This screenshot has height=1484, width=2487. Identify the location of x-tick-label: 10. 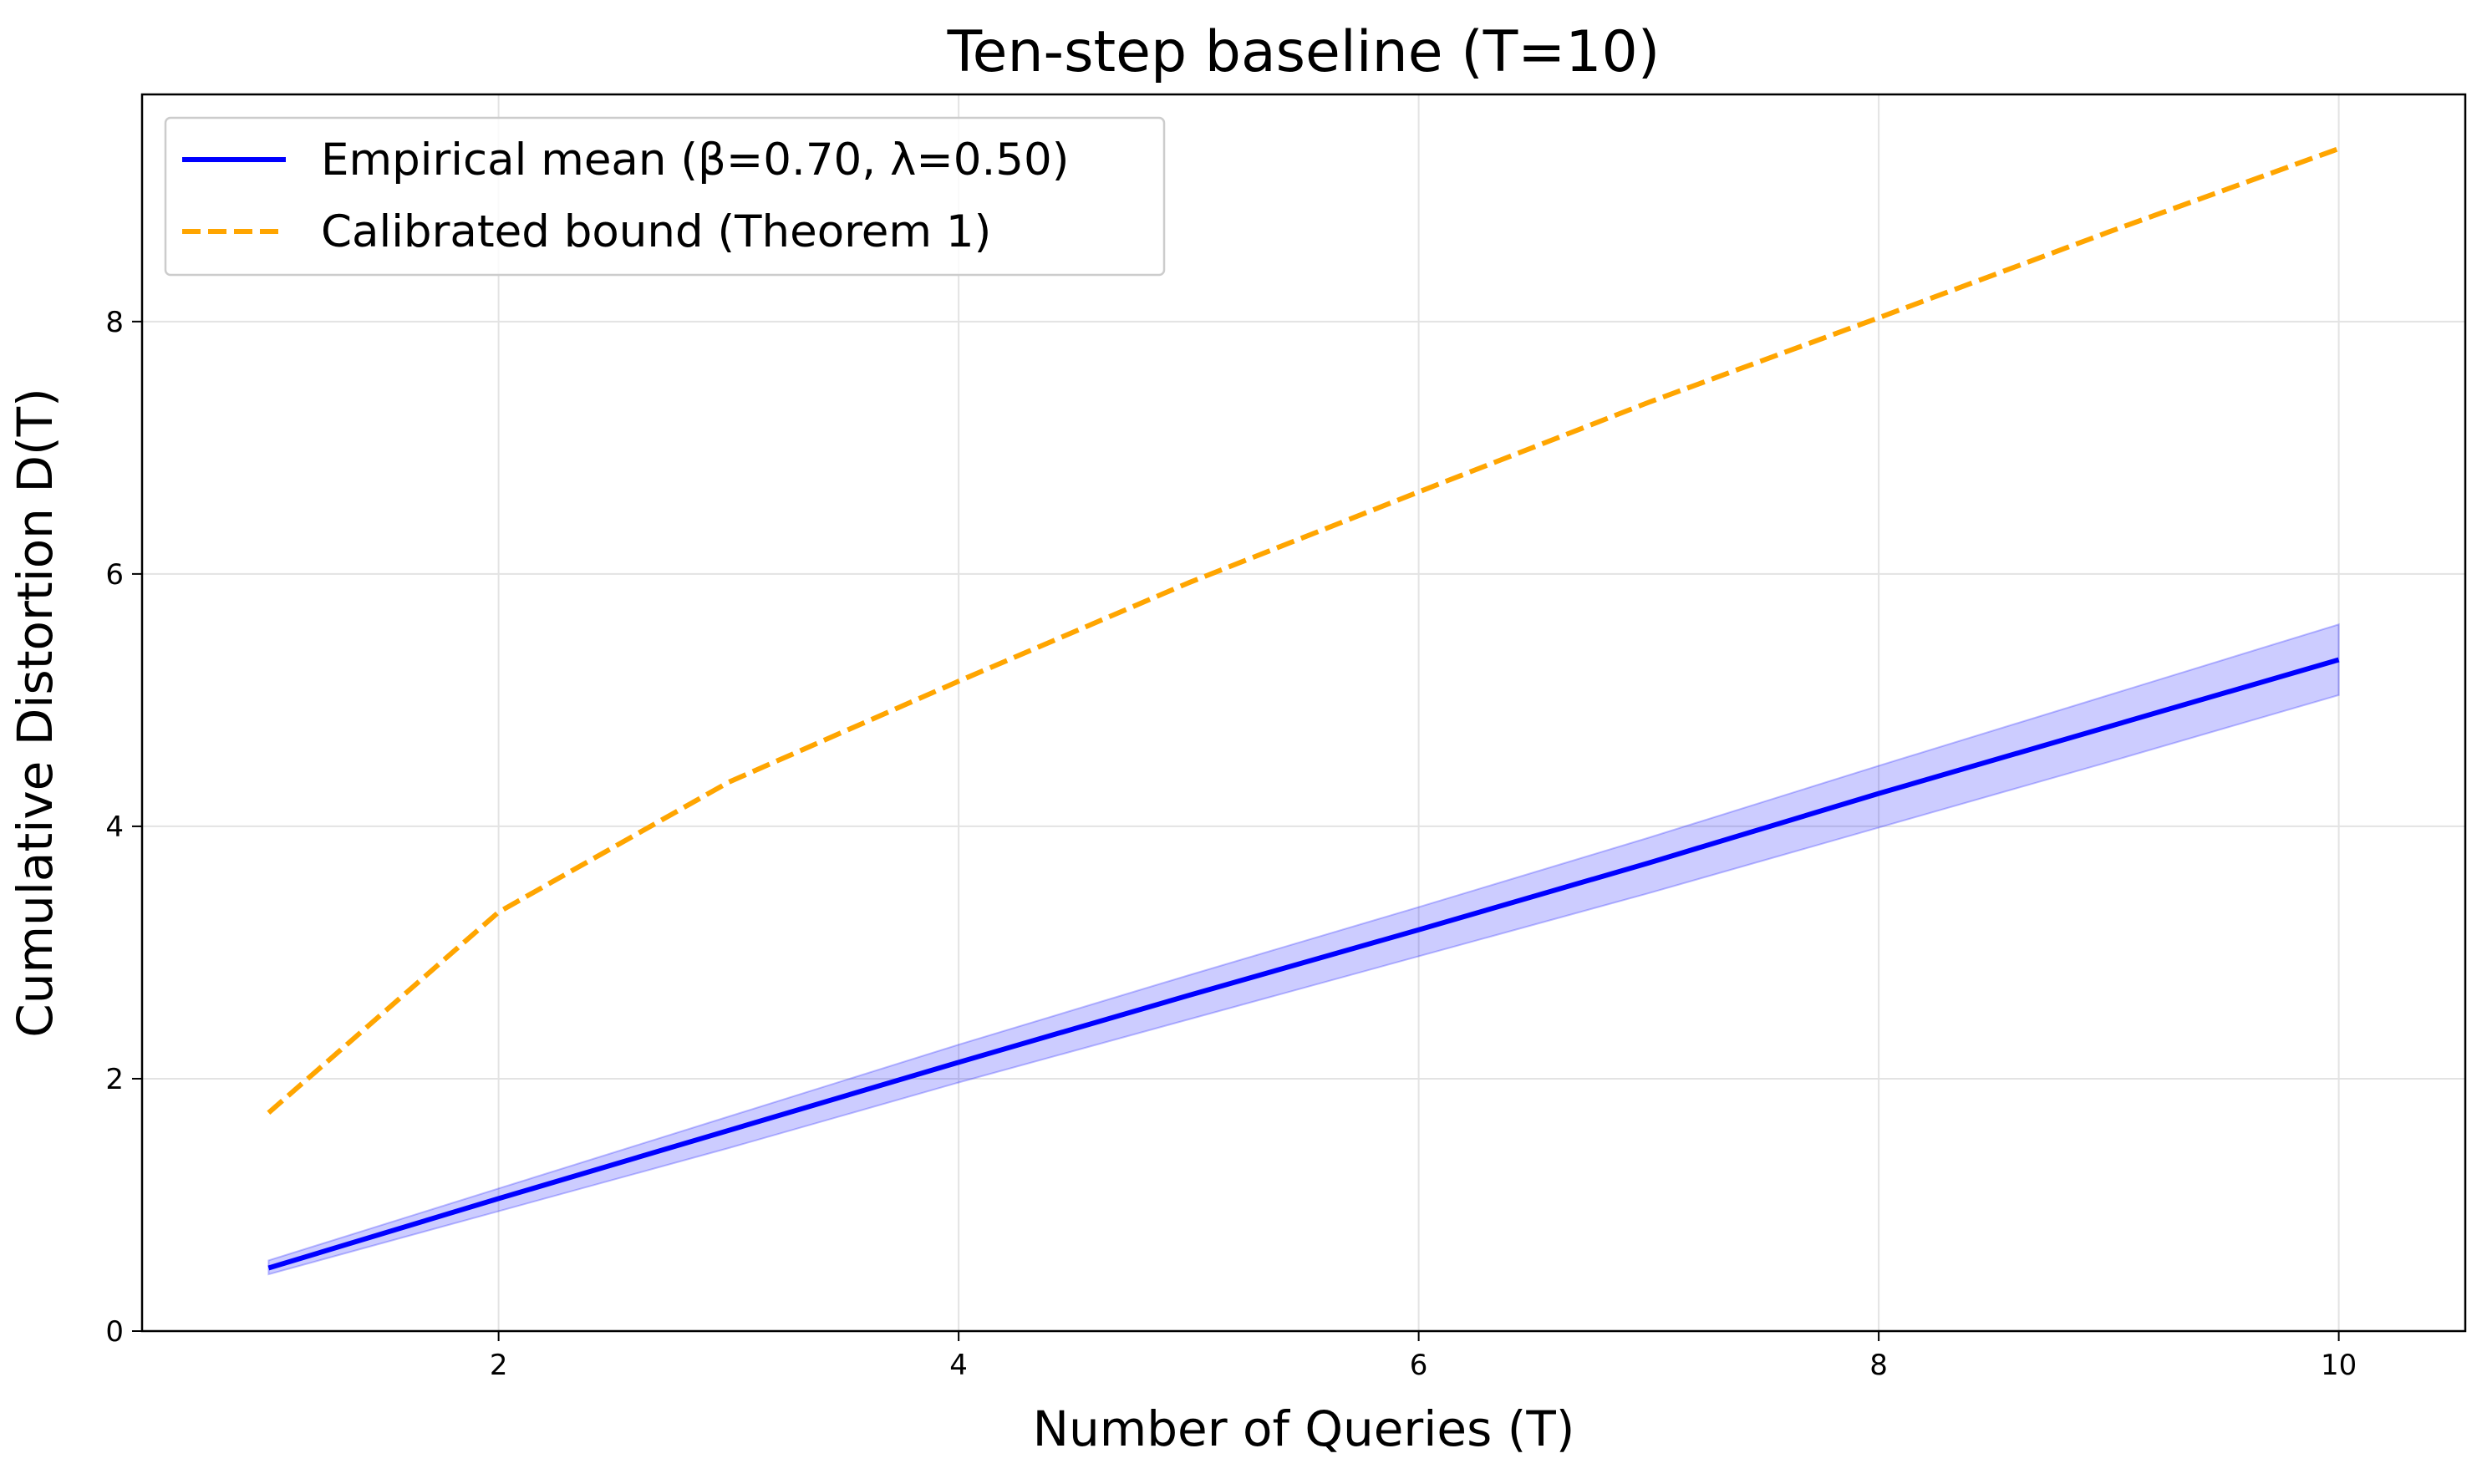
(2339, 1365).